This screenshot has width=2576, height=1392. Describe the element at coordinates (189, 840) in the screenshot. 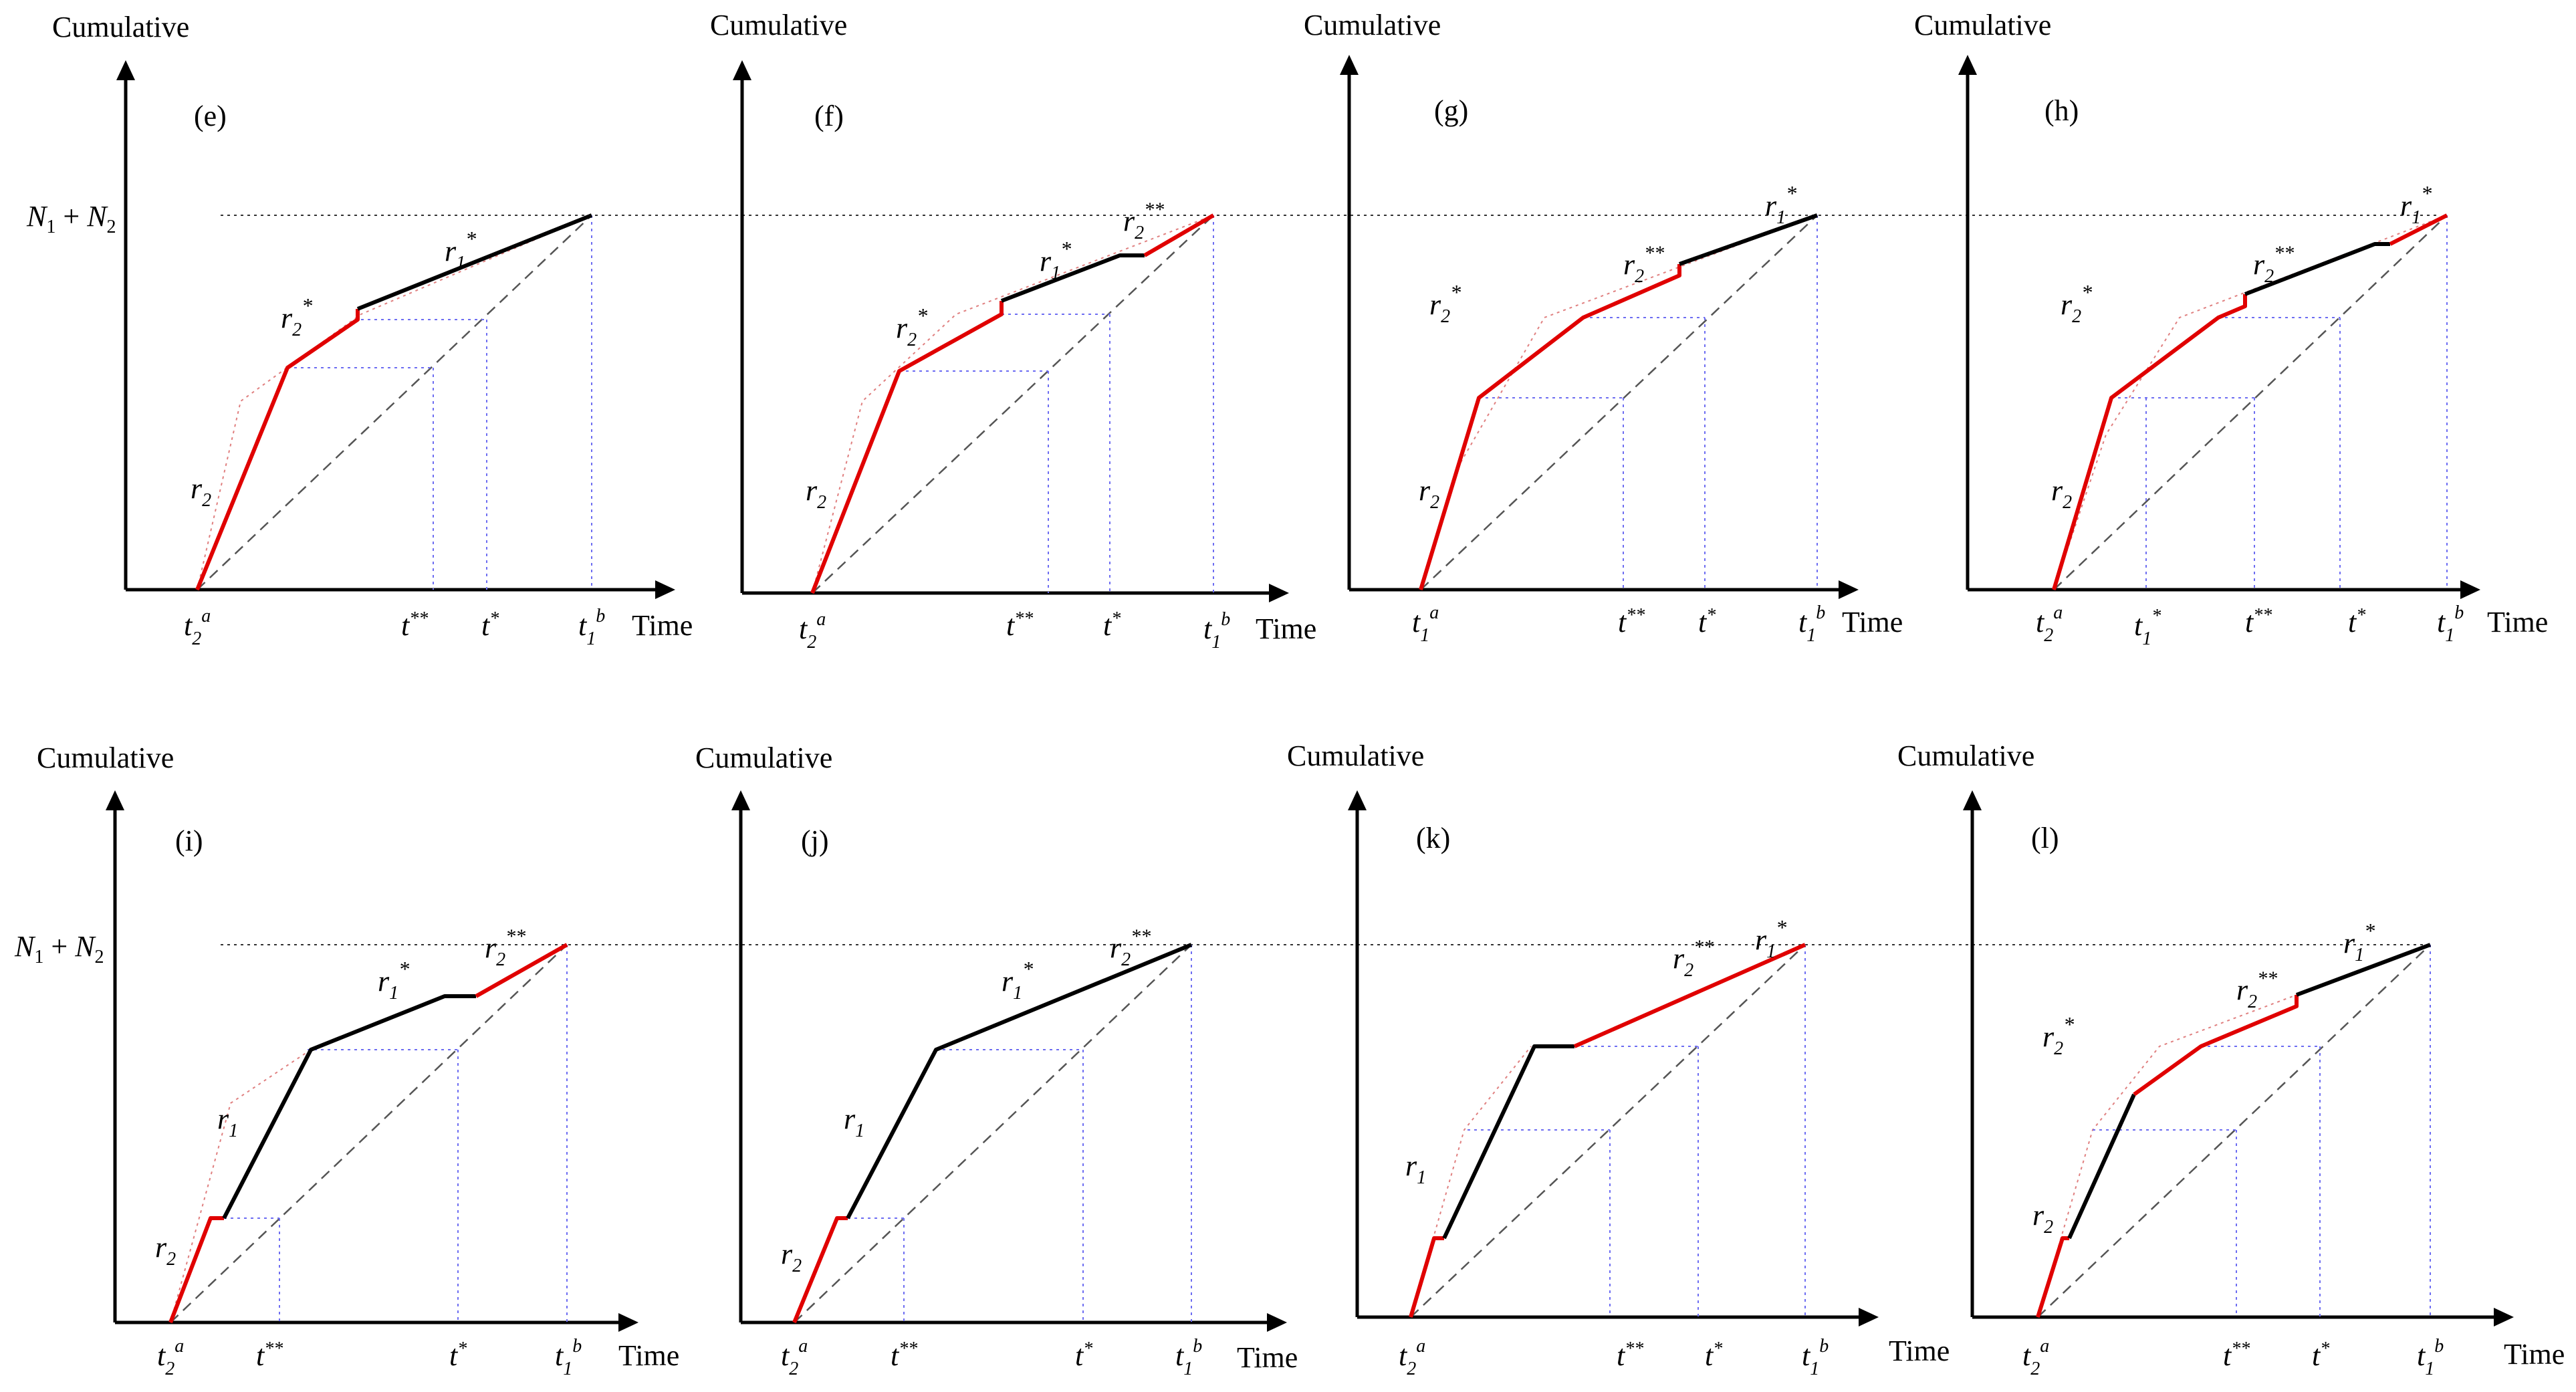

I see `panel-id-label: (i)` at that location.